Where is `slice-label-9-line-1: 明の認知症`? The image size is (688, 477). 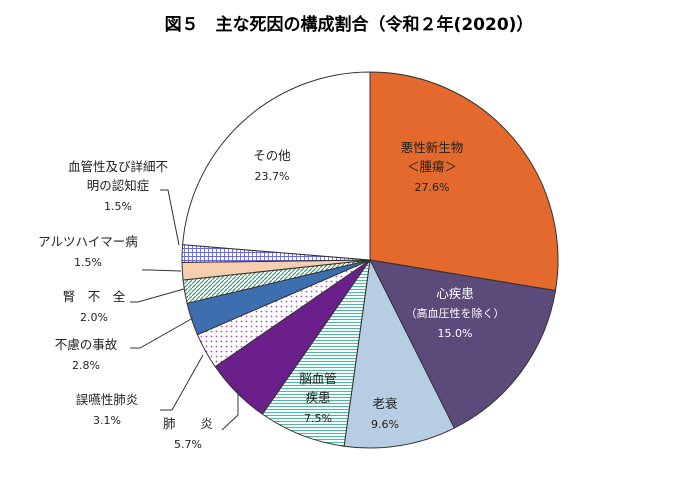
slice-label-9-line-1: 明の認知症 is located at coordinates (118, 185).